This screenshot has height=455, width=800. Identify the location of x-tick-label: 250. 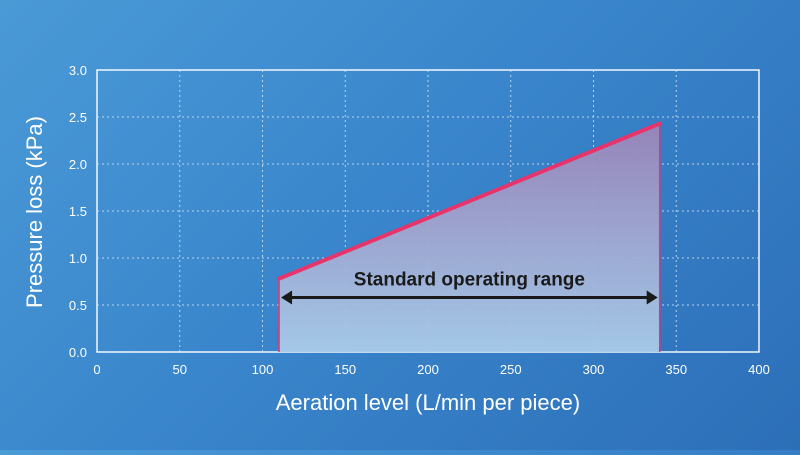
(511, 369).